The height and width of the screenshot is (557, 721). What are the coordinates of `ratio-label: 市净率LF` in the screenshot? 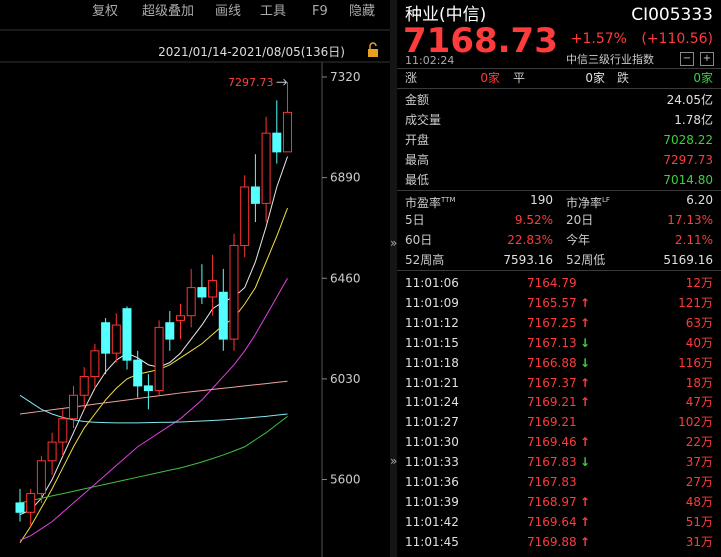 It's located at (588, 203).